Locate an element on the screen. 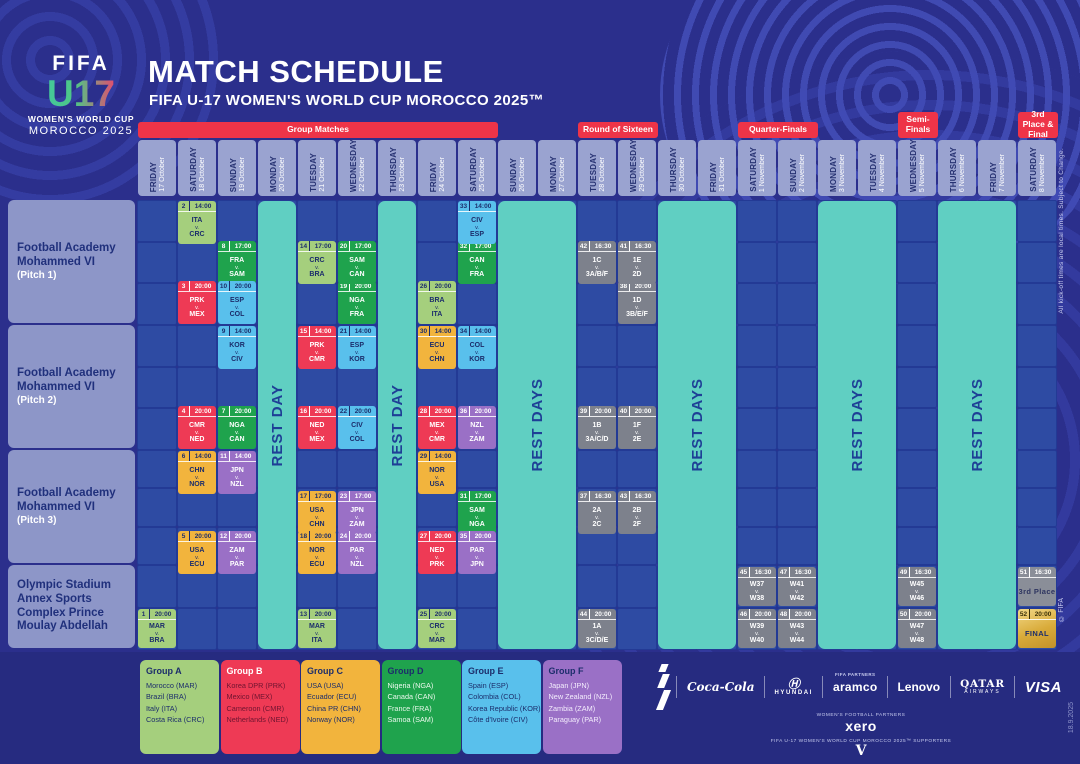 This screenshot has height=764, width=1080. date-column-header: WEDNESDAY 5 November is located at coordinates (917, 167).